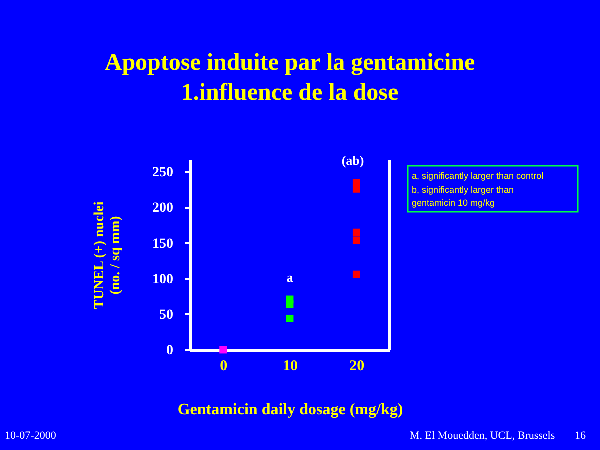 This screenshot has height=450, width=600. What do you see at coordinates (163, 208) in the screenshot?
I see `y-tick-label: 200` at bounding box center [163, 208].